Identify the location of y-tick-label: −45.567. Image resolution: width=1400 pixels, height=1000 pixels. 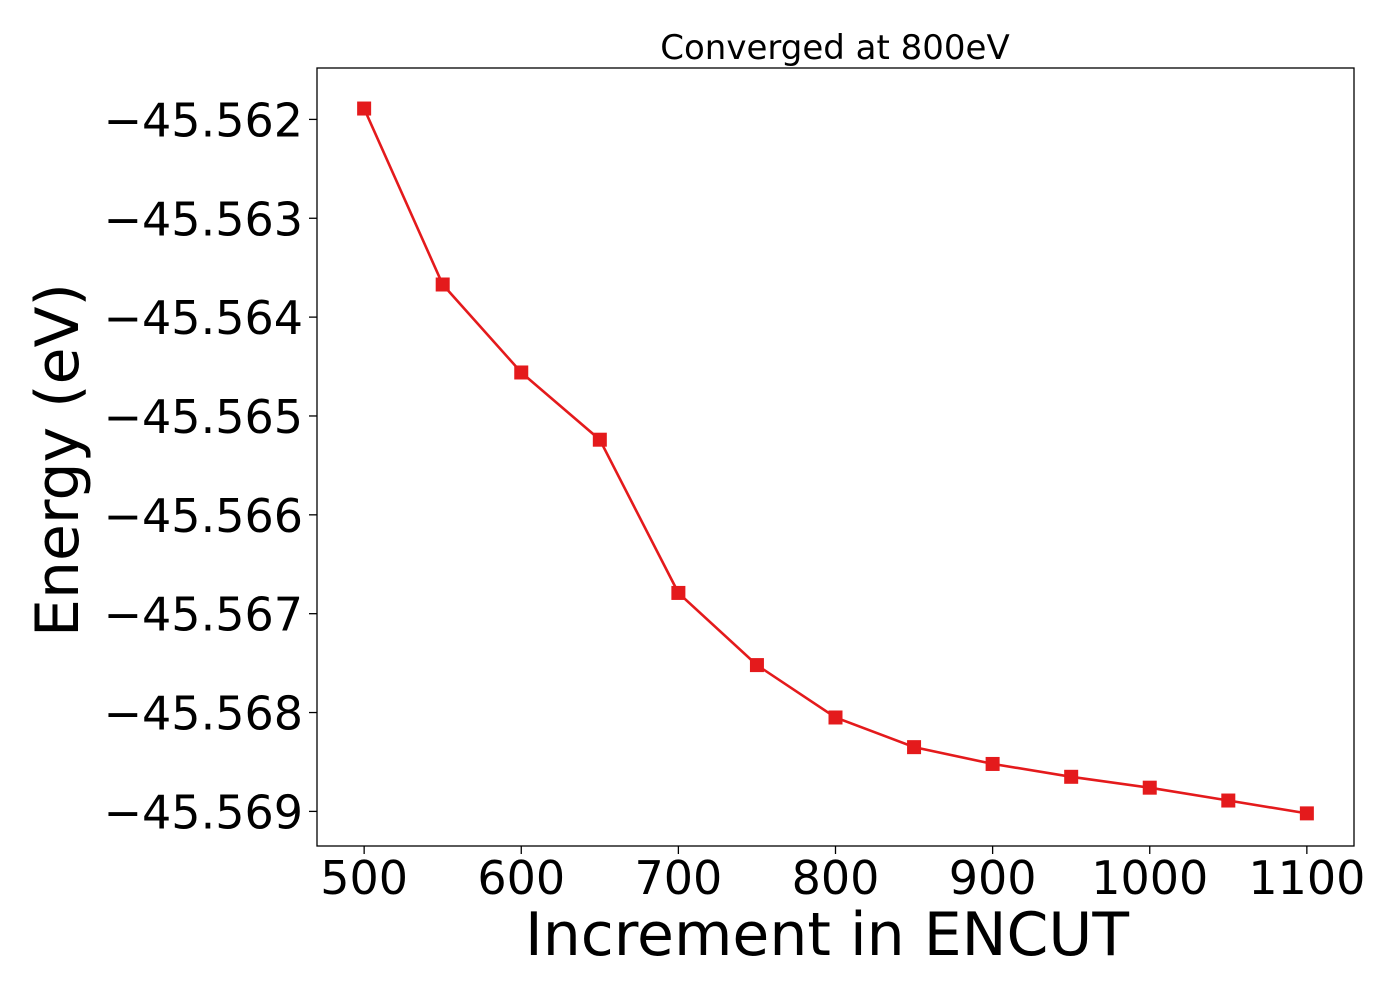
(204, 615).